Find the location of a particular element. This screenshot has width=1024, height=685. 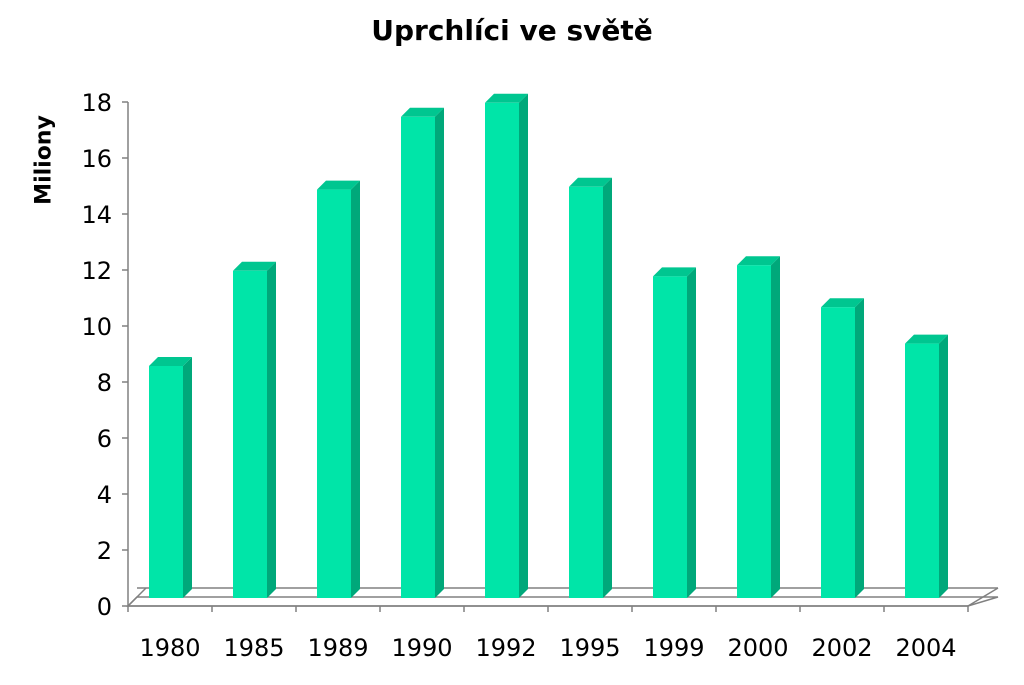

y-tick-label: 12 is located at coordinates (96, 271).